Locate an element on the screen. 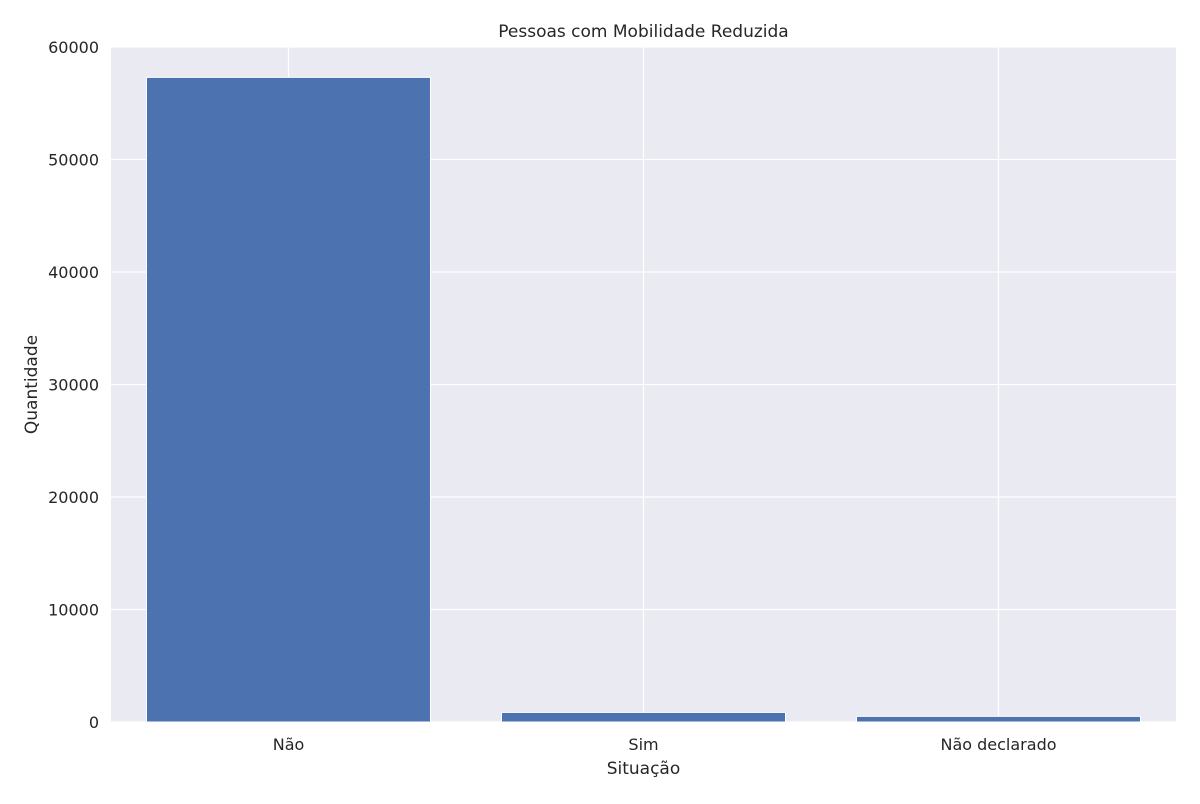  y-tick-label: 20000 is located at coordinates (73, 497).